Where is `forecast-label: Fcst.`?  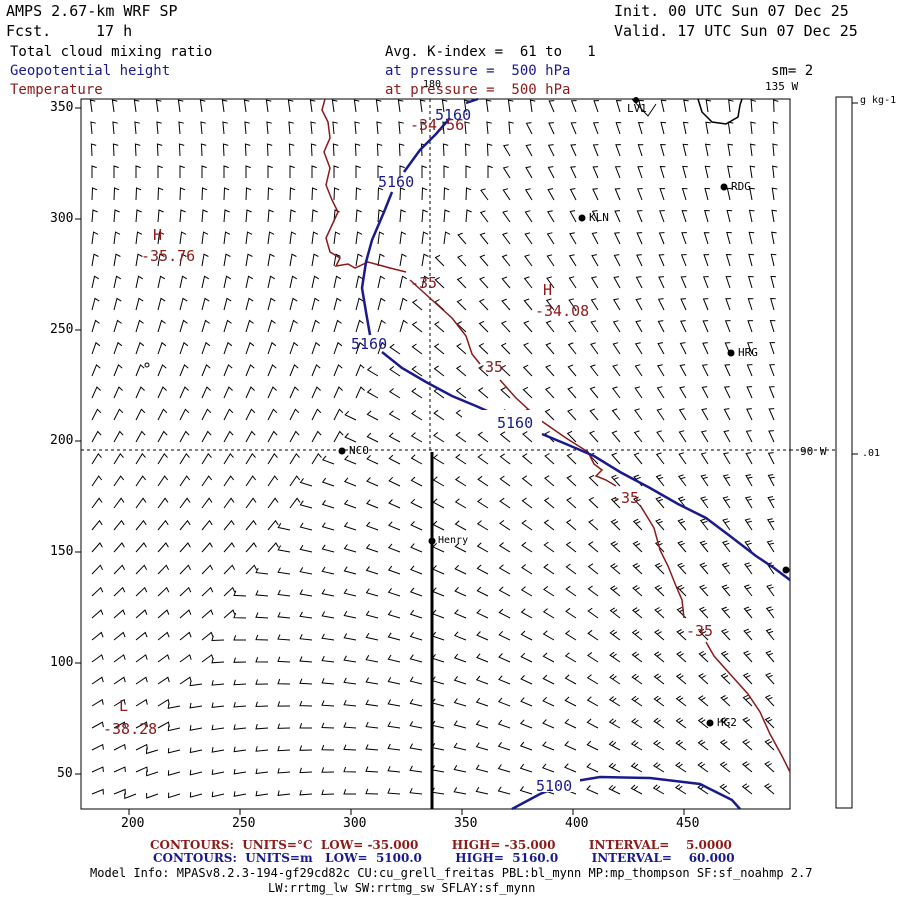
forecast-label: Fcst. is located at coordinates (29, 31).